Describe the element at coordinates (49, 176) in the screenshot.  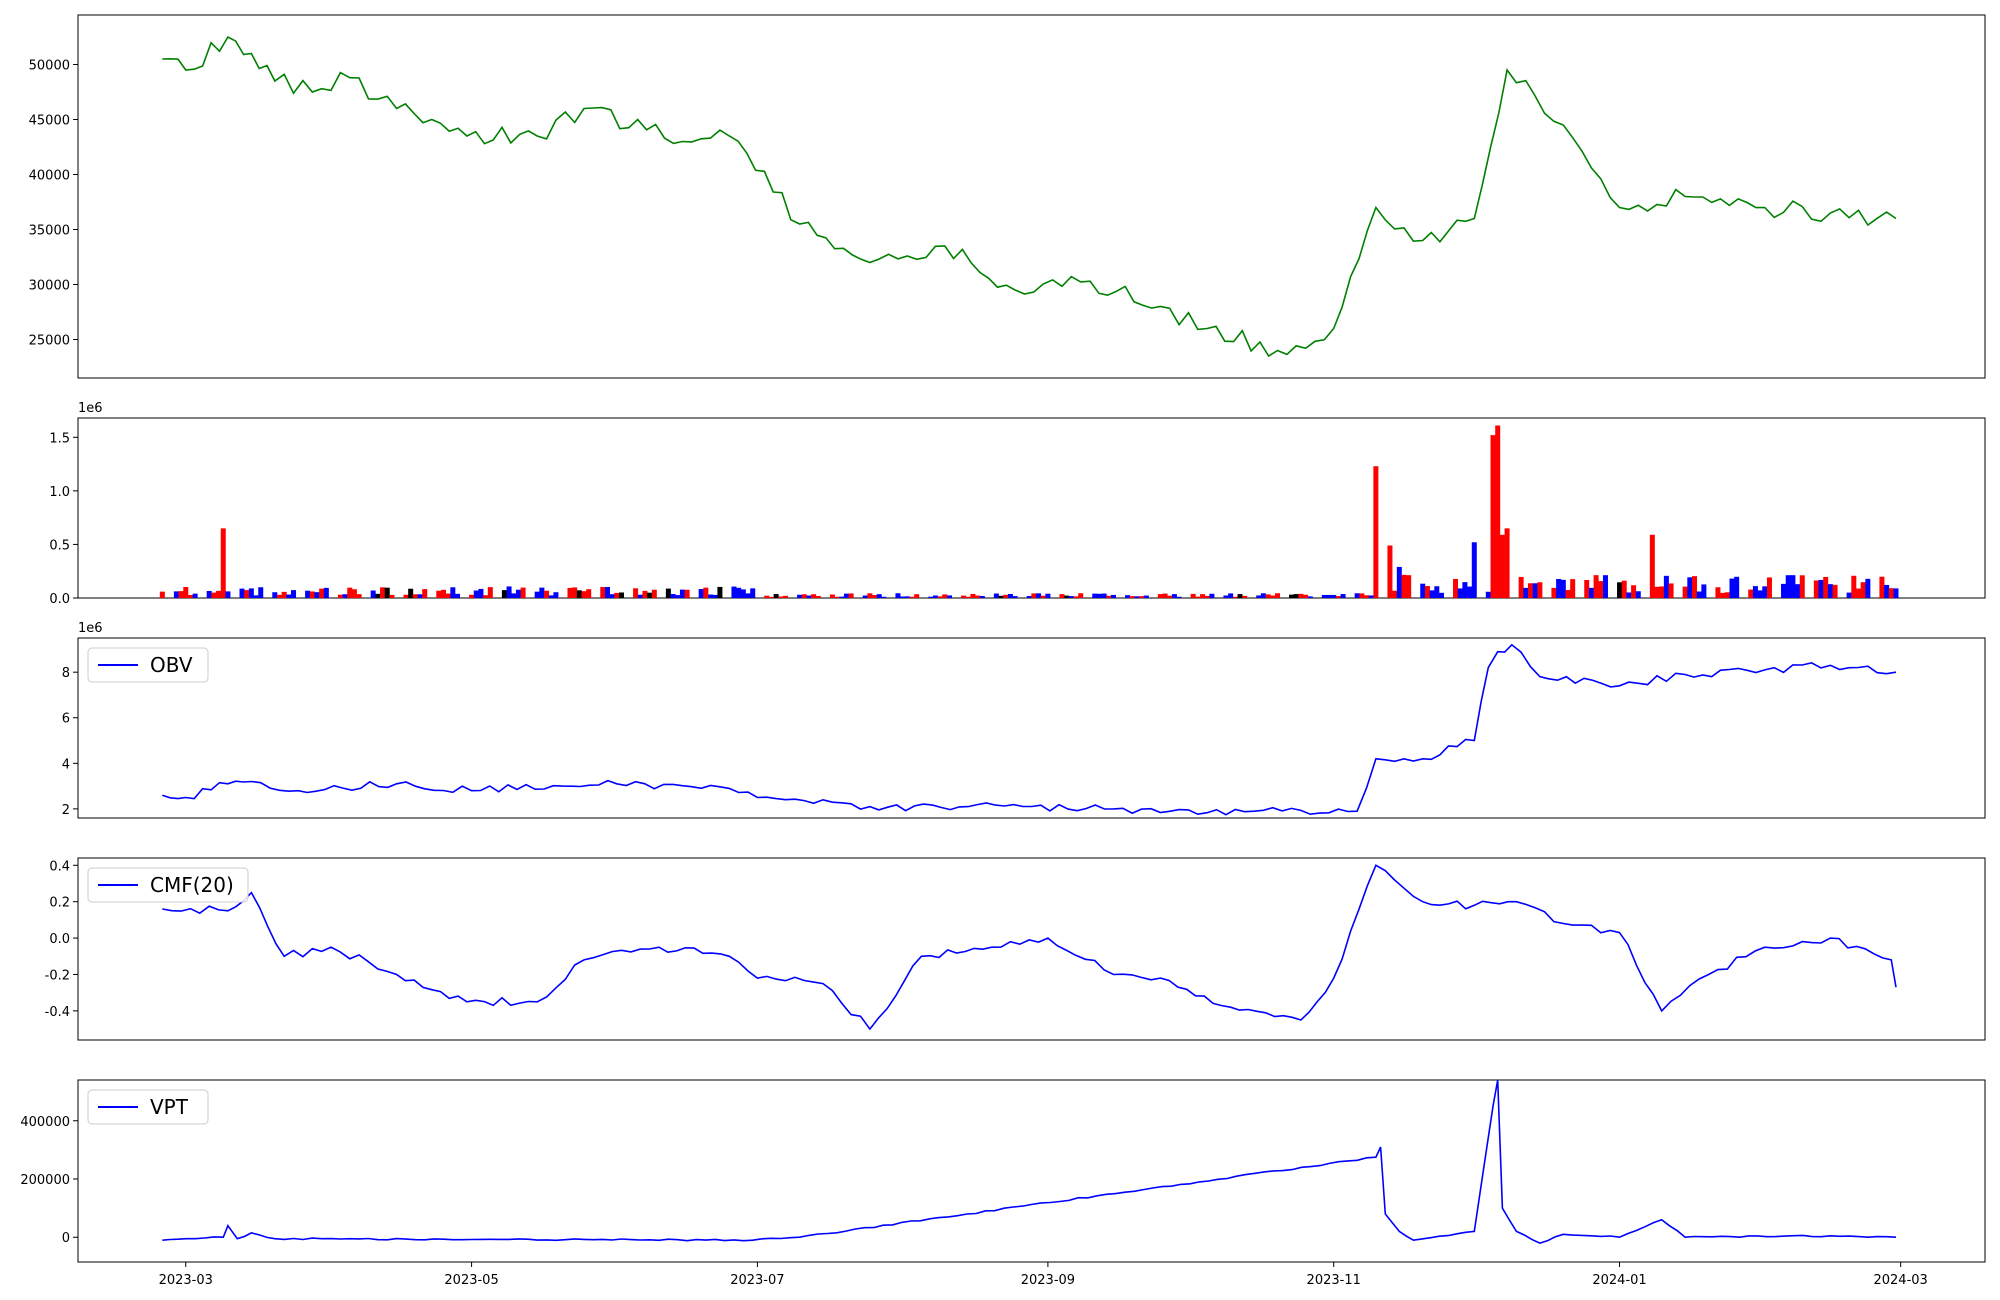
I see `y-tick-label: 40000` at that location.